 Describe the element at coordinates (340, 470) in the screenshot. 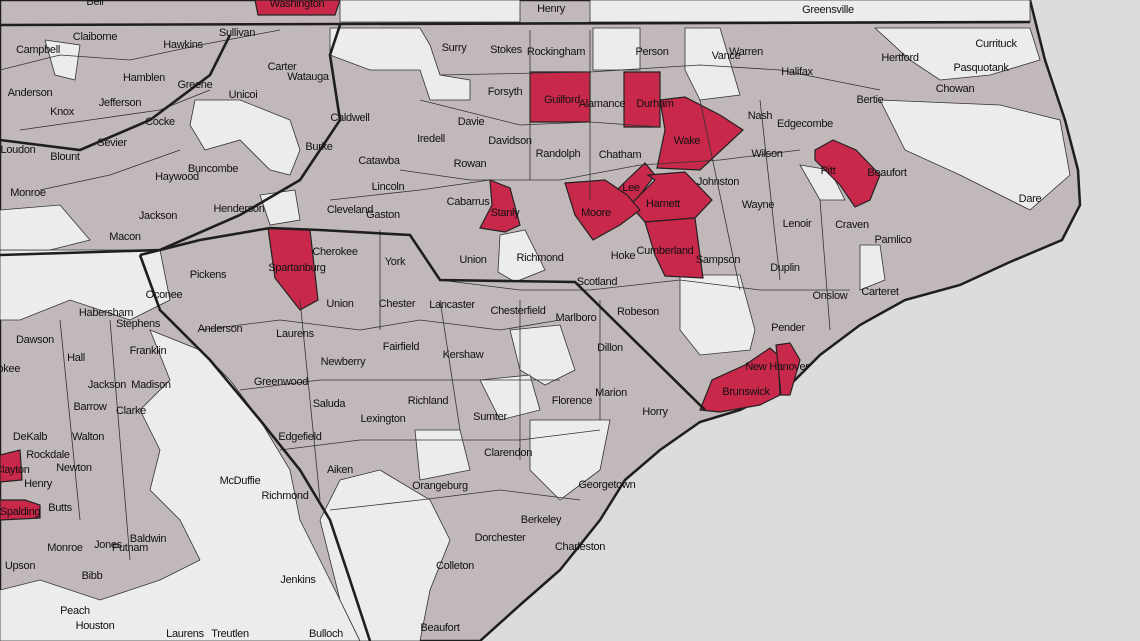

I see `county-label: Aiken` at that location.